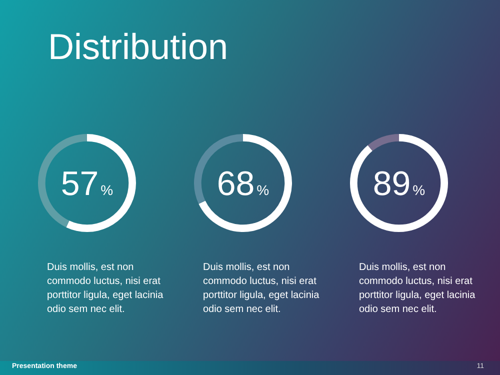 This screenshot has width=500, height=375. I want to click on chart-title: Distribution, so click(138, 47).